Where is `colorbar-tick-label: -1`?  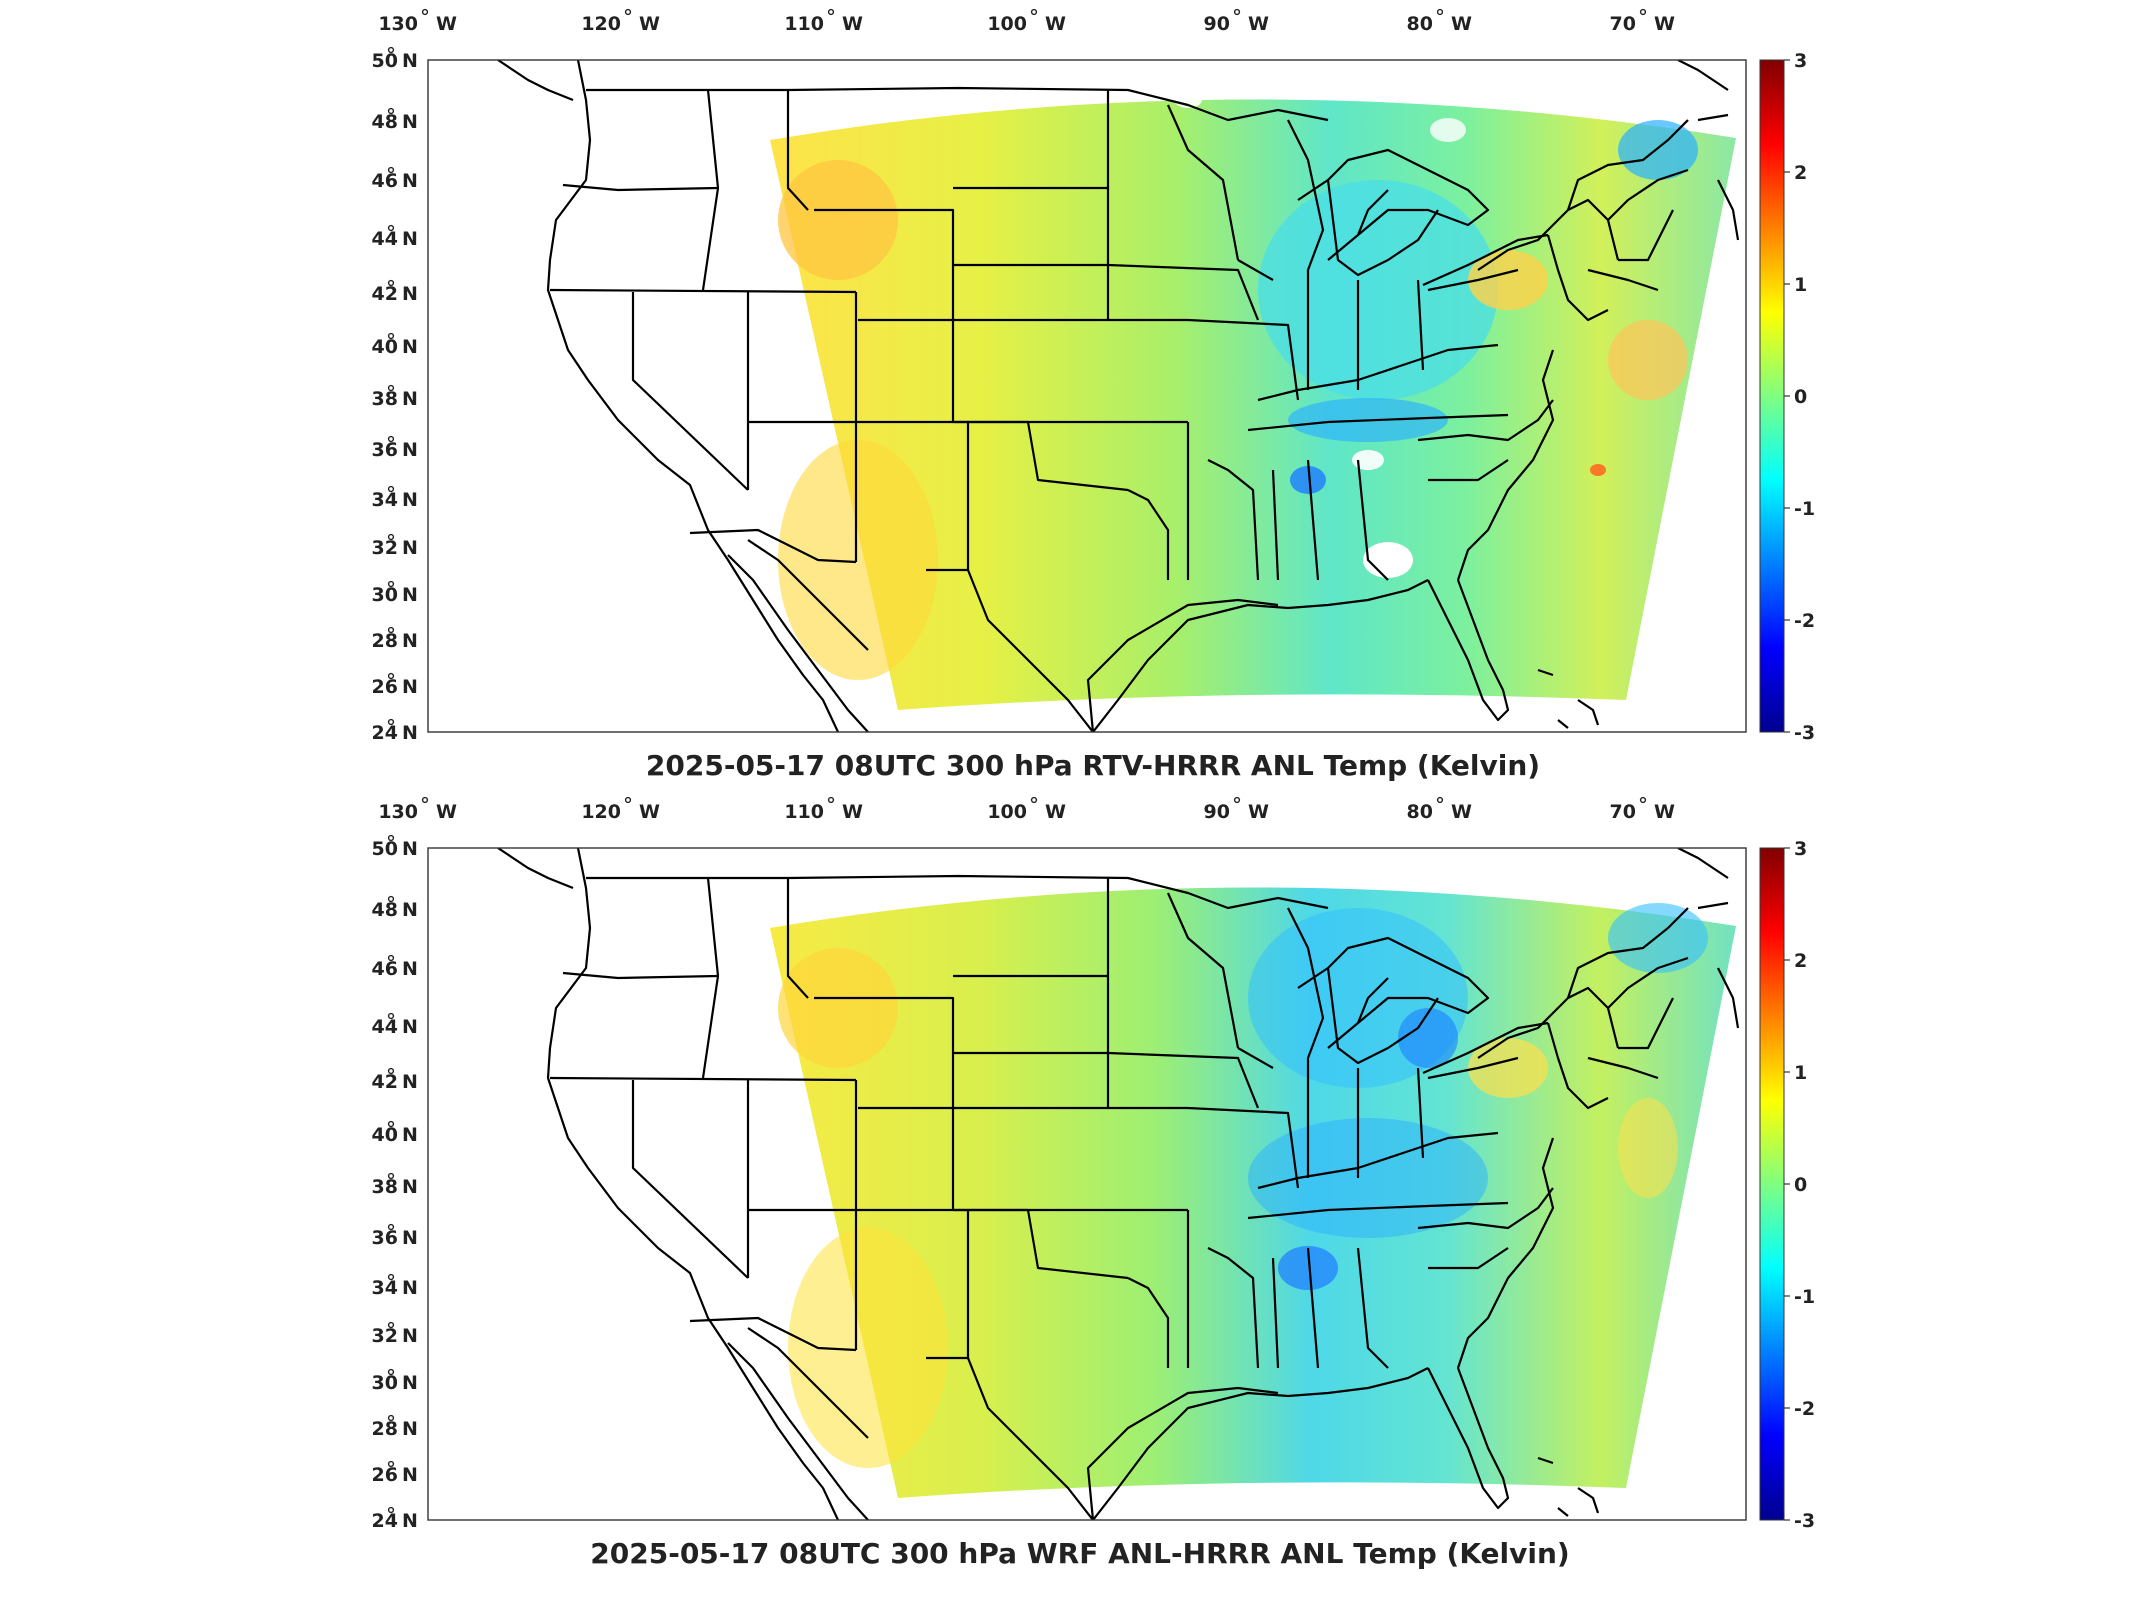 colorbar-tick-label: -1 is located at coordinates (1804, 509).